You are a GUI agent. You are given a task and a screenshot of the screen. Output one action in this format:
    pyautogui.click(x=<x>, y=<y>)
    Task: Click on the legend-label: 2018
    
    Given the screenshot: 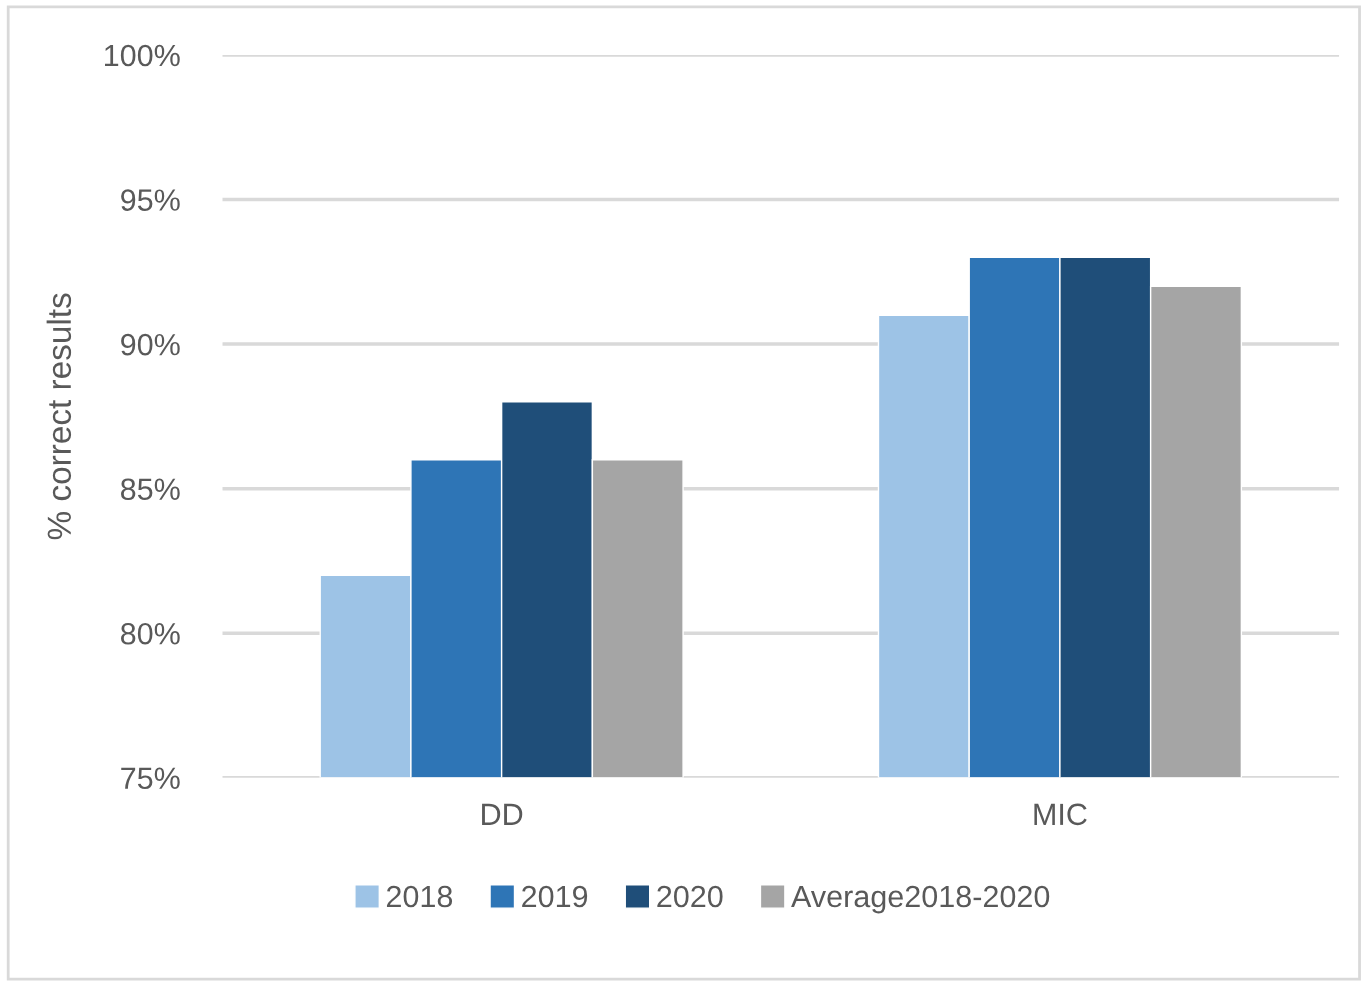 What is the action you would take?
    pyautogui.click(x=419, y=896)
    